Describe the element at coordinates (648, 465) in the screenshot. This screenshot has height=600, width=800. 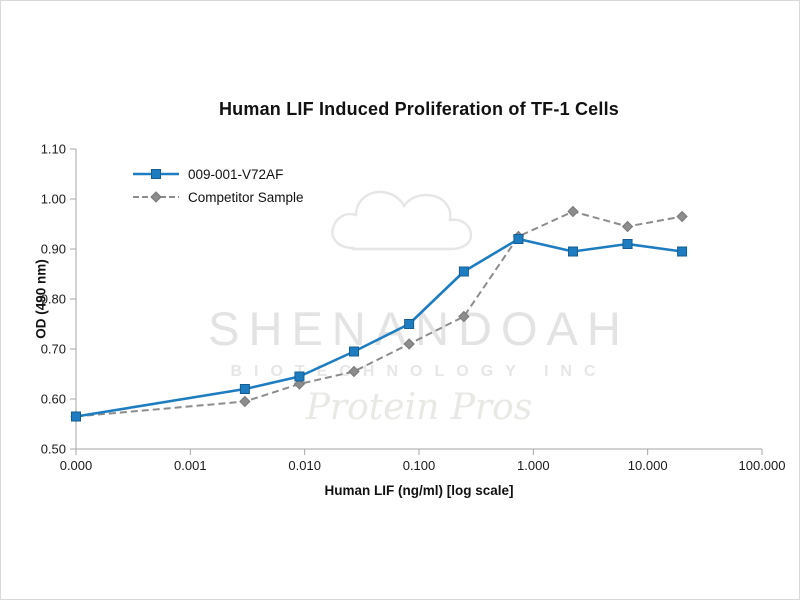
I see `x-tick-label: 10.000` at that location.